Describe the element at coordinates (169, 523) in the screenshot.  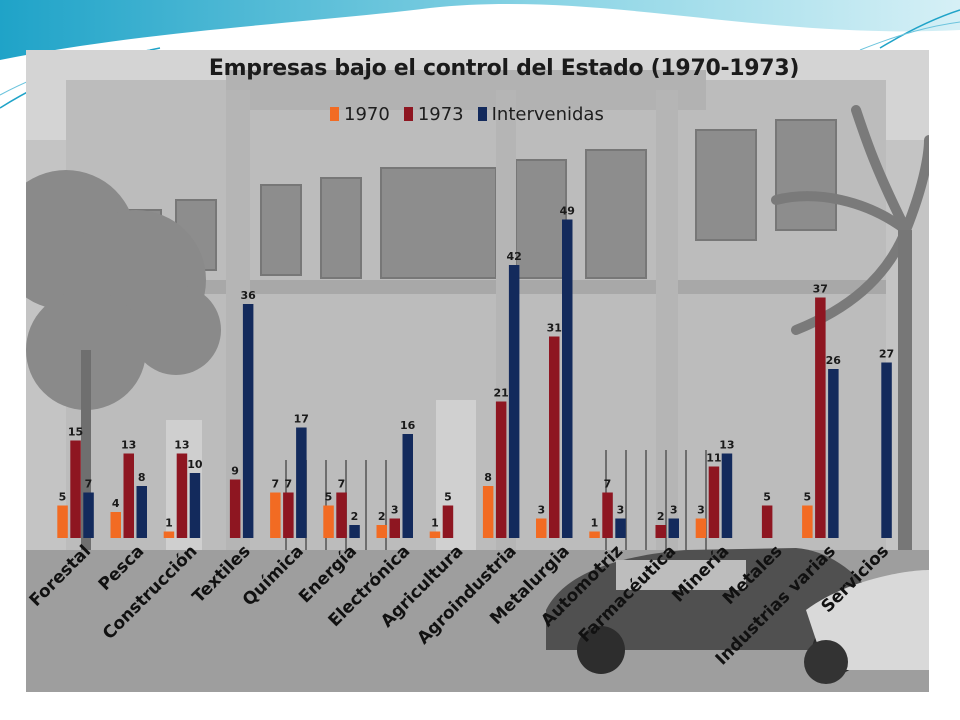
I see `data-label-1970-construccion: 1` at that location.